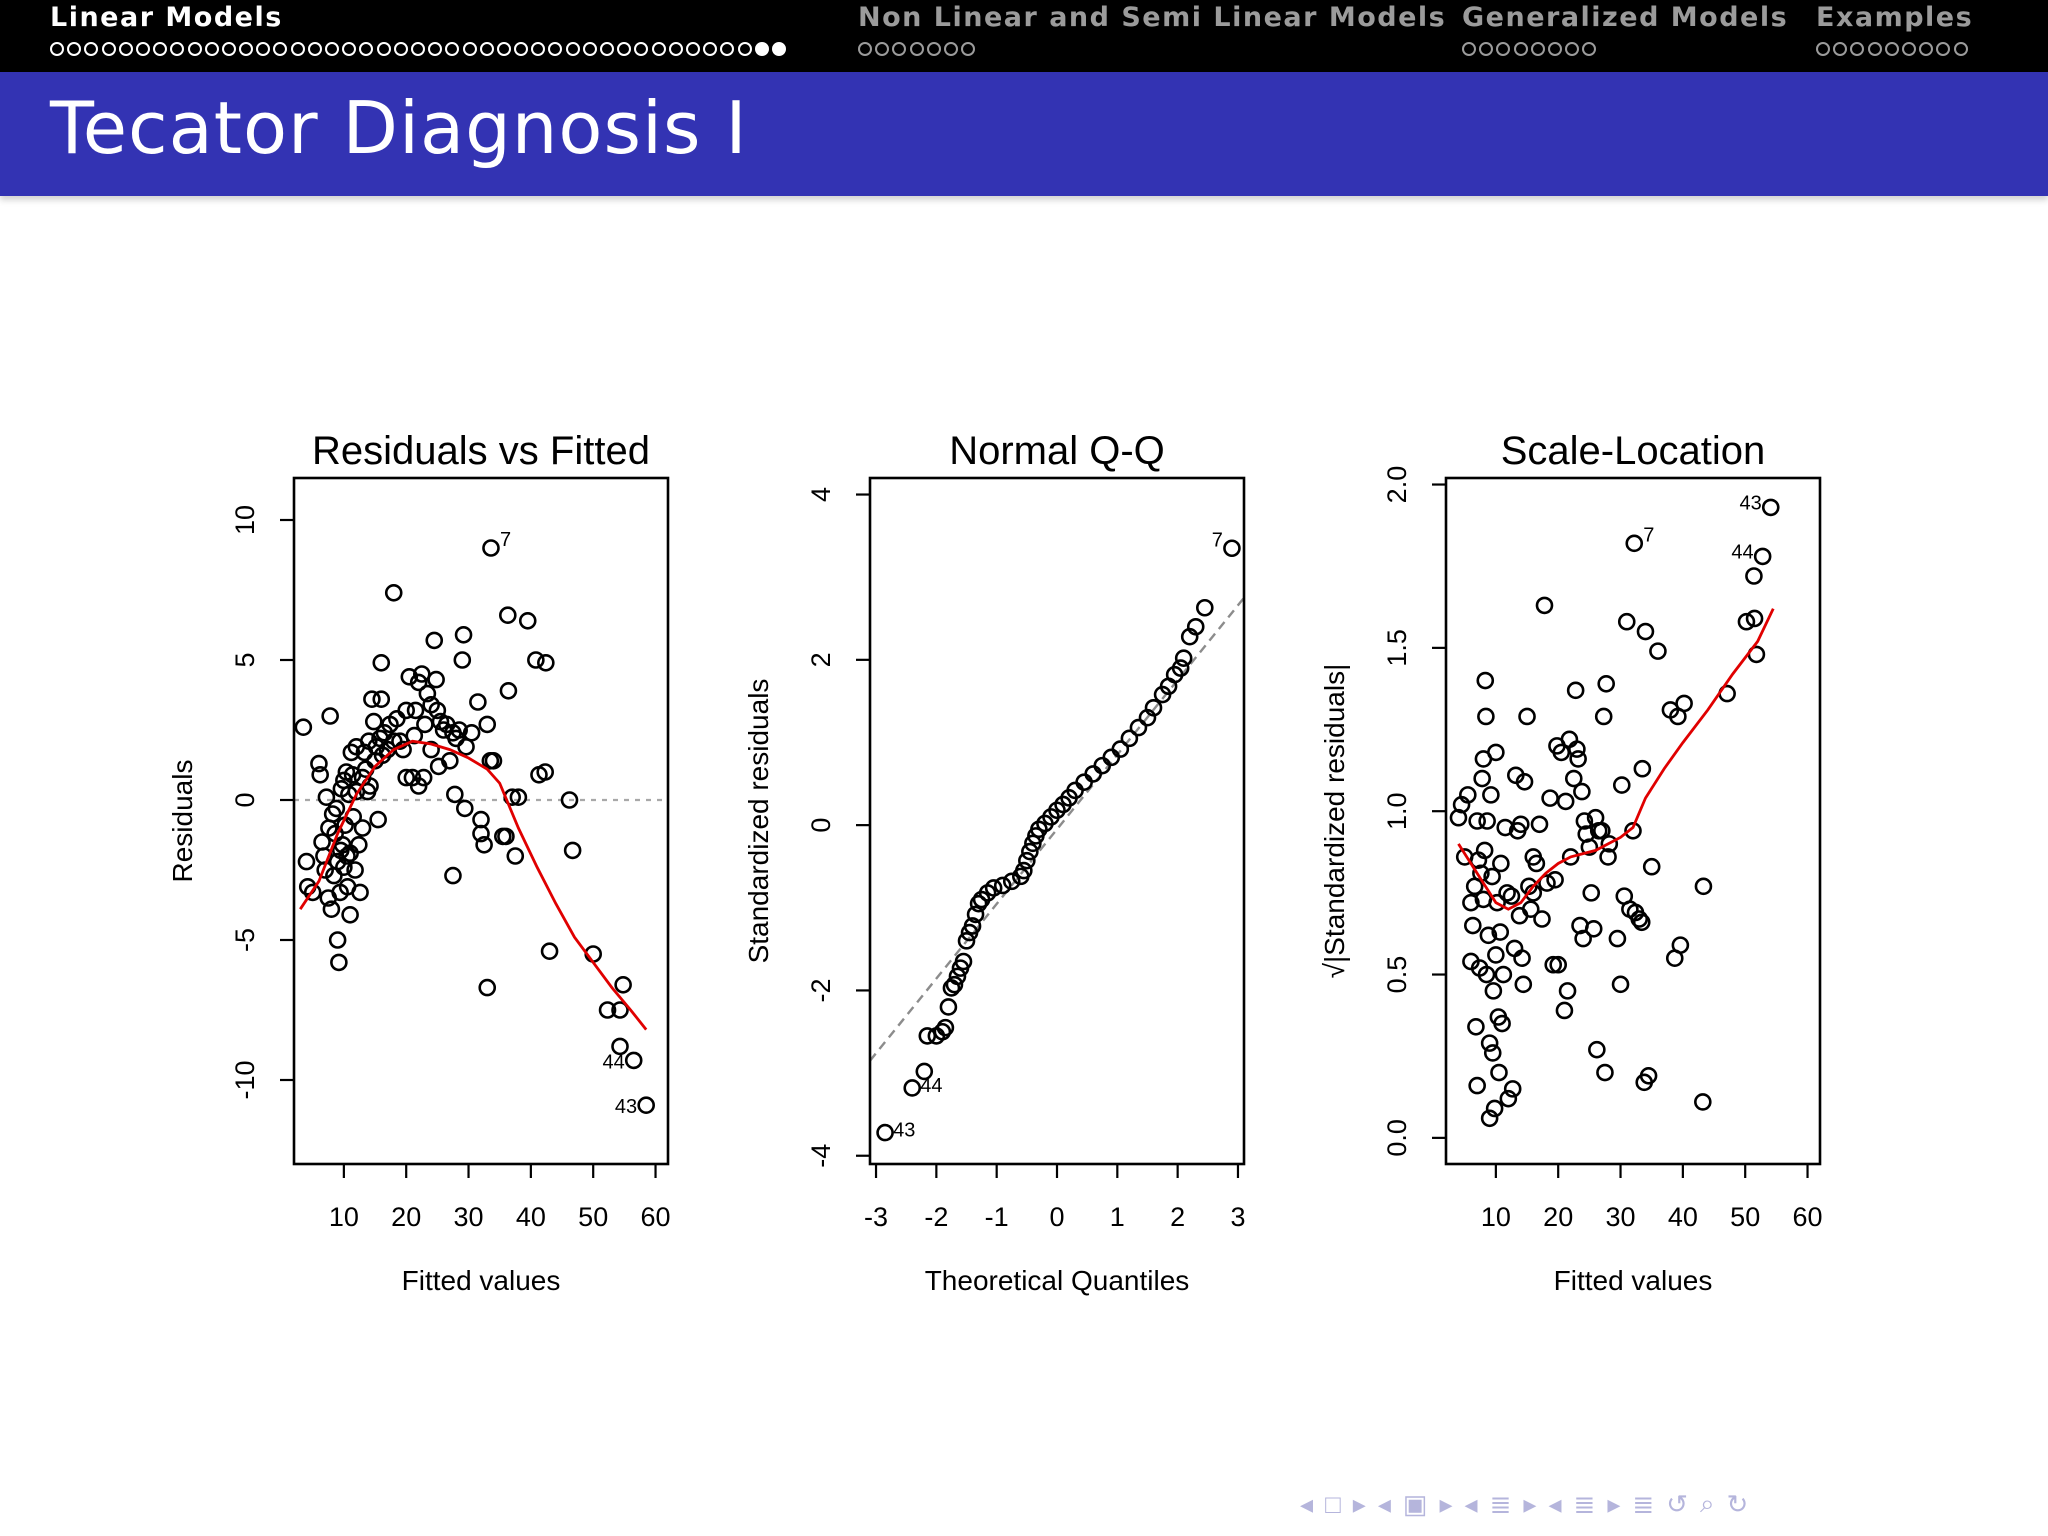  What do you see at coordinates (531, 1217) in the screenshot?
I see `x-tick-label: 40` at bounding box center [531, 1217].